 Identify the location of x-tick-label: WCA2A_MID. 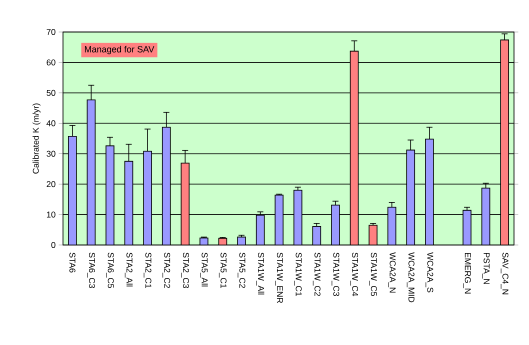
(410, 277).